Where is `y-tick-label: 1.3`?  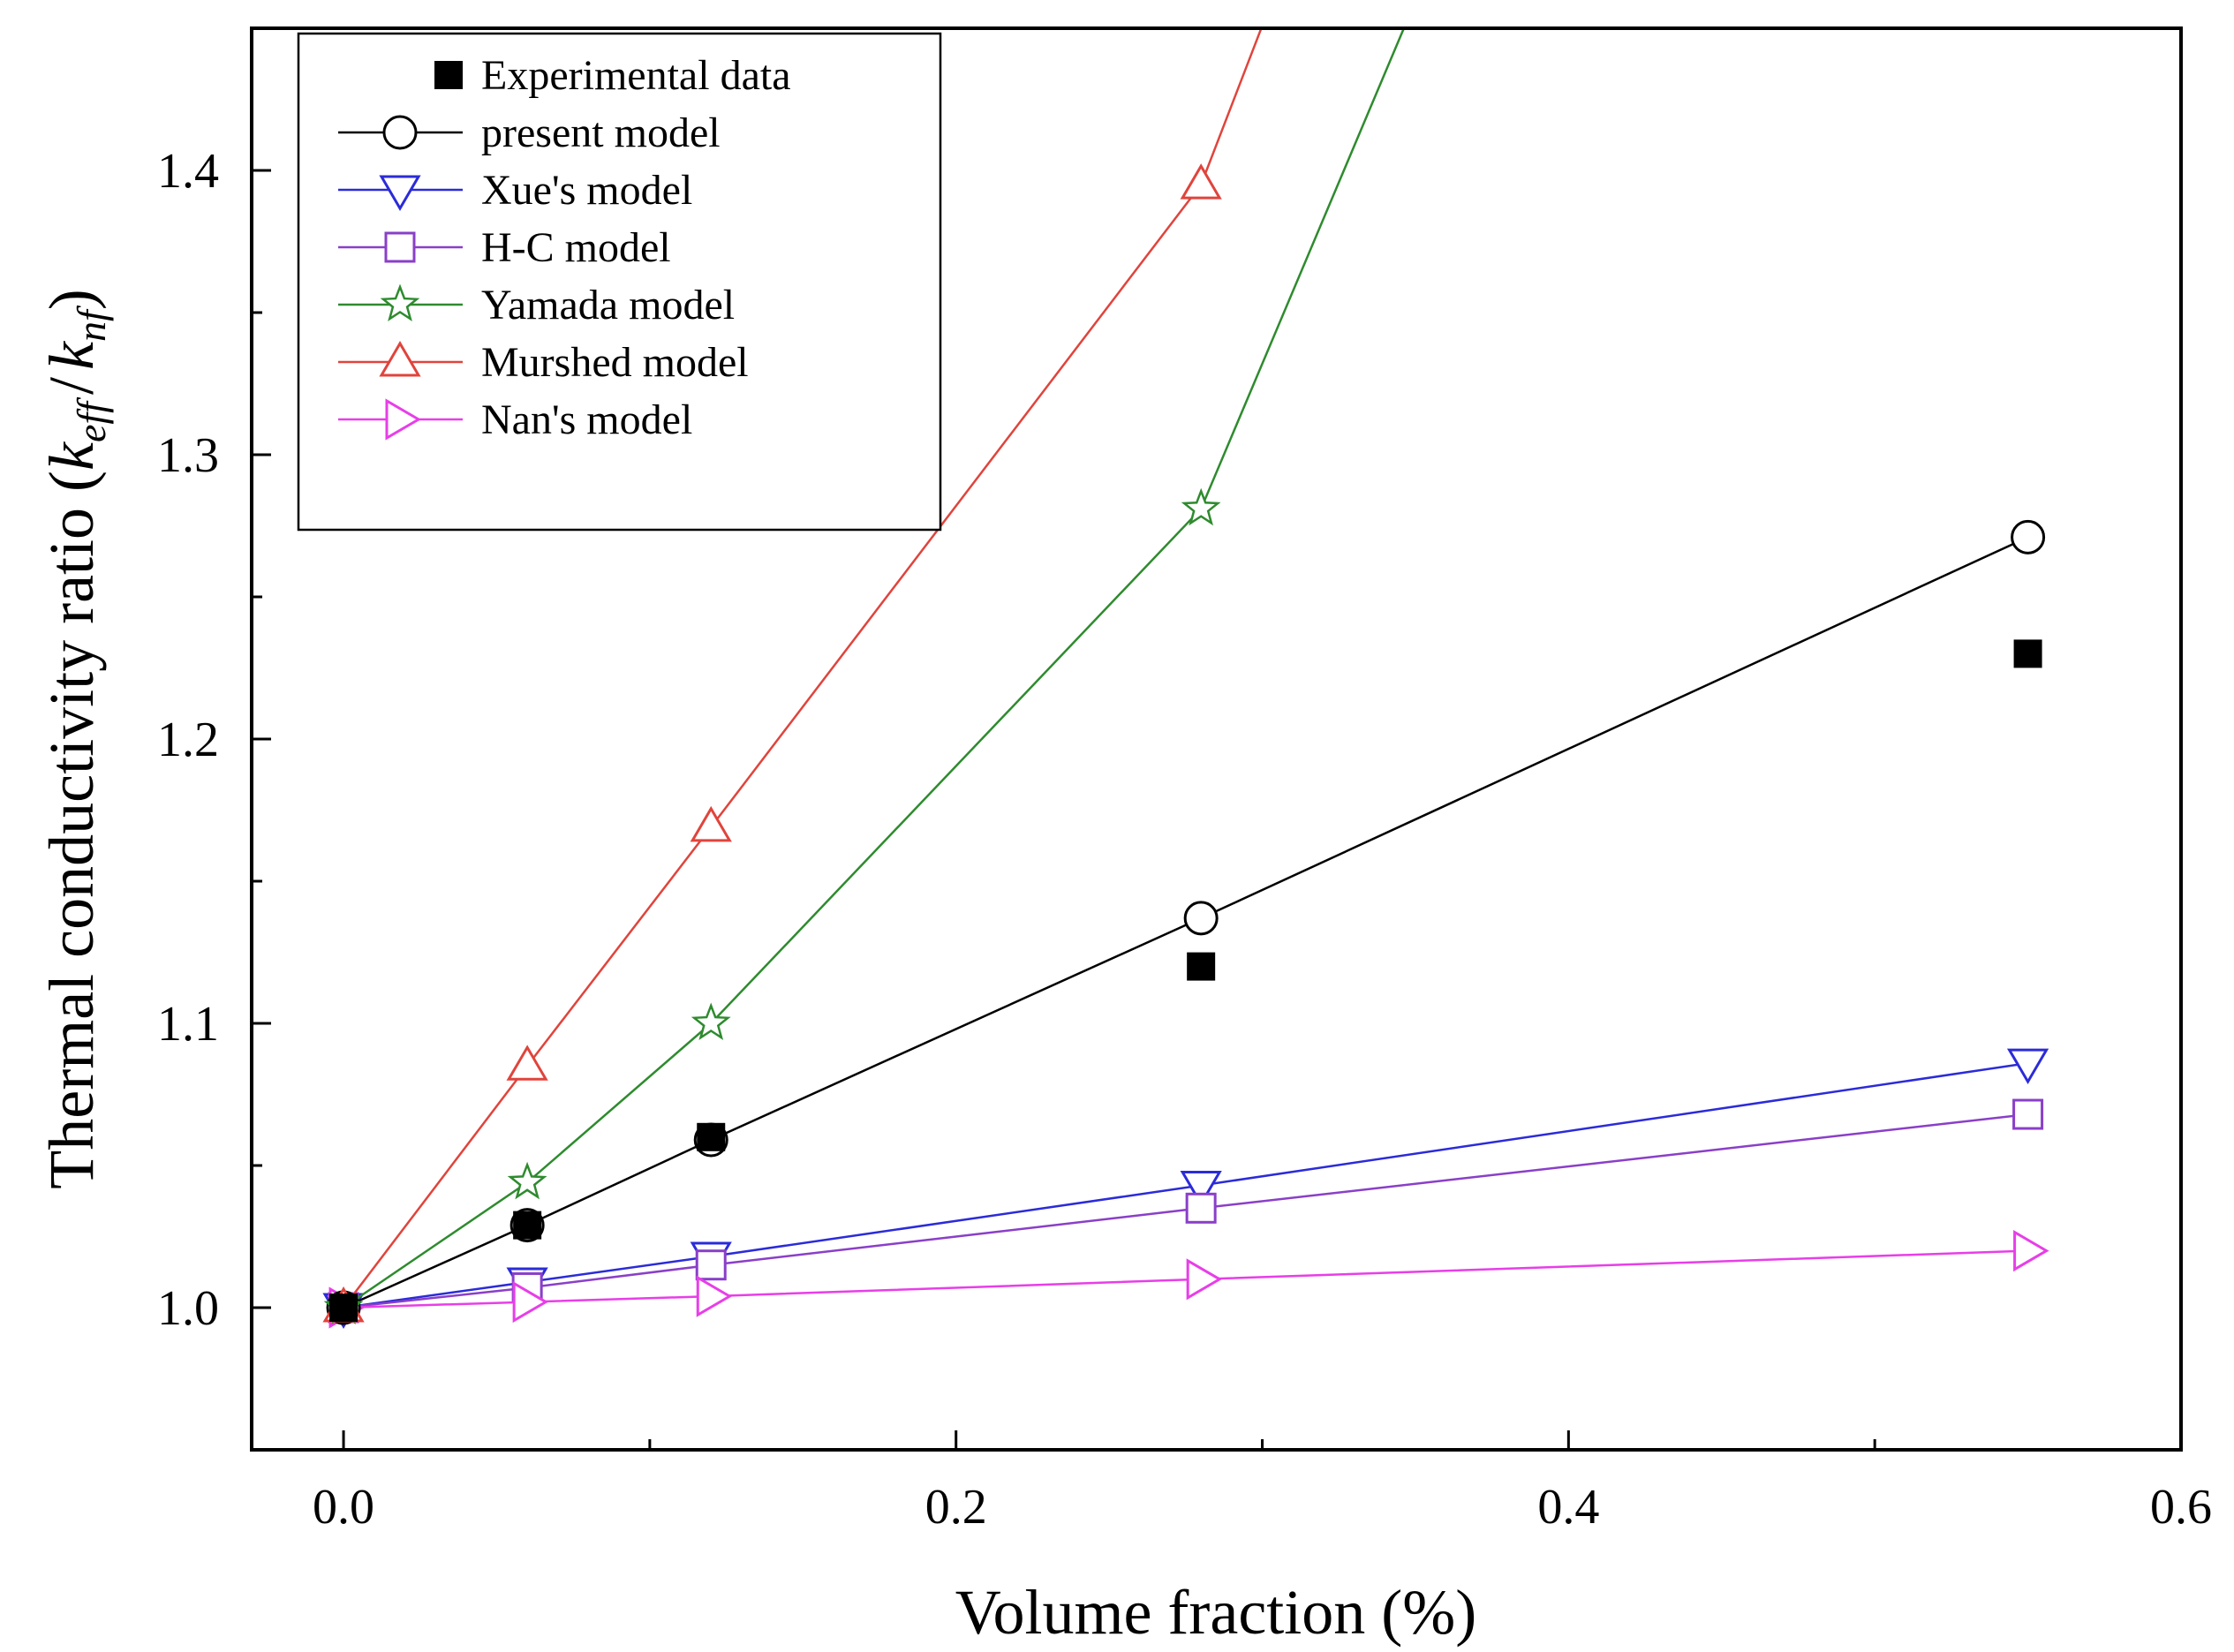
y-tick-label: 1.3 is located at coordinates (188, 456).